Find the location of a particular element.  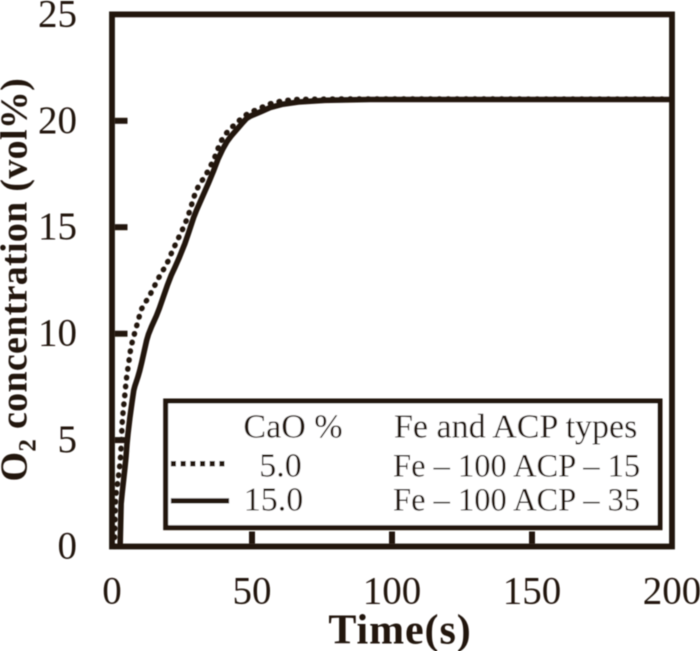

svg-text: 50 is located at coordinates (252, 591).